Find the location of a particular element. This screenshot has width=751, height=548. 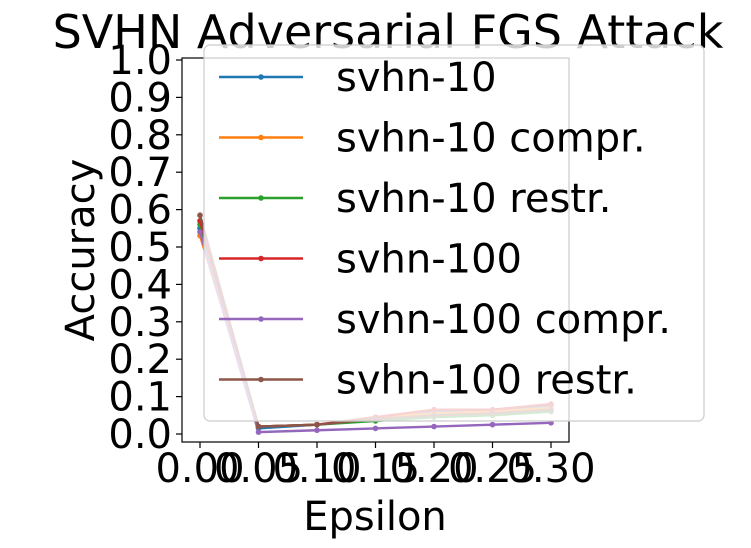

y-tick-label: 0.2 is located at coordinates (140, 360).